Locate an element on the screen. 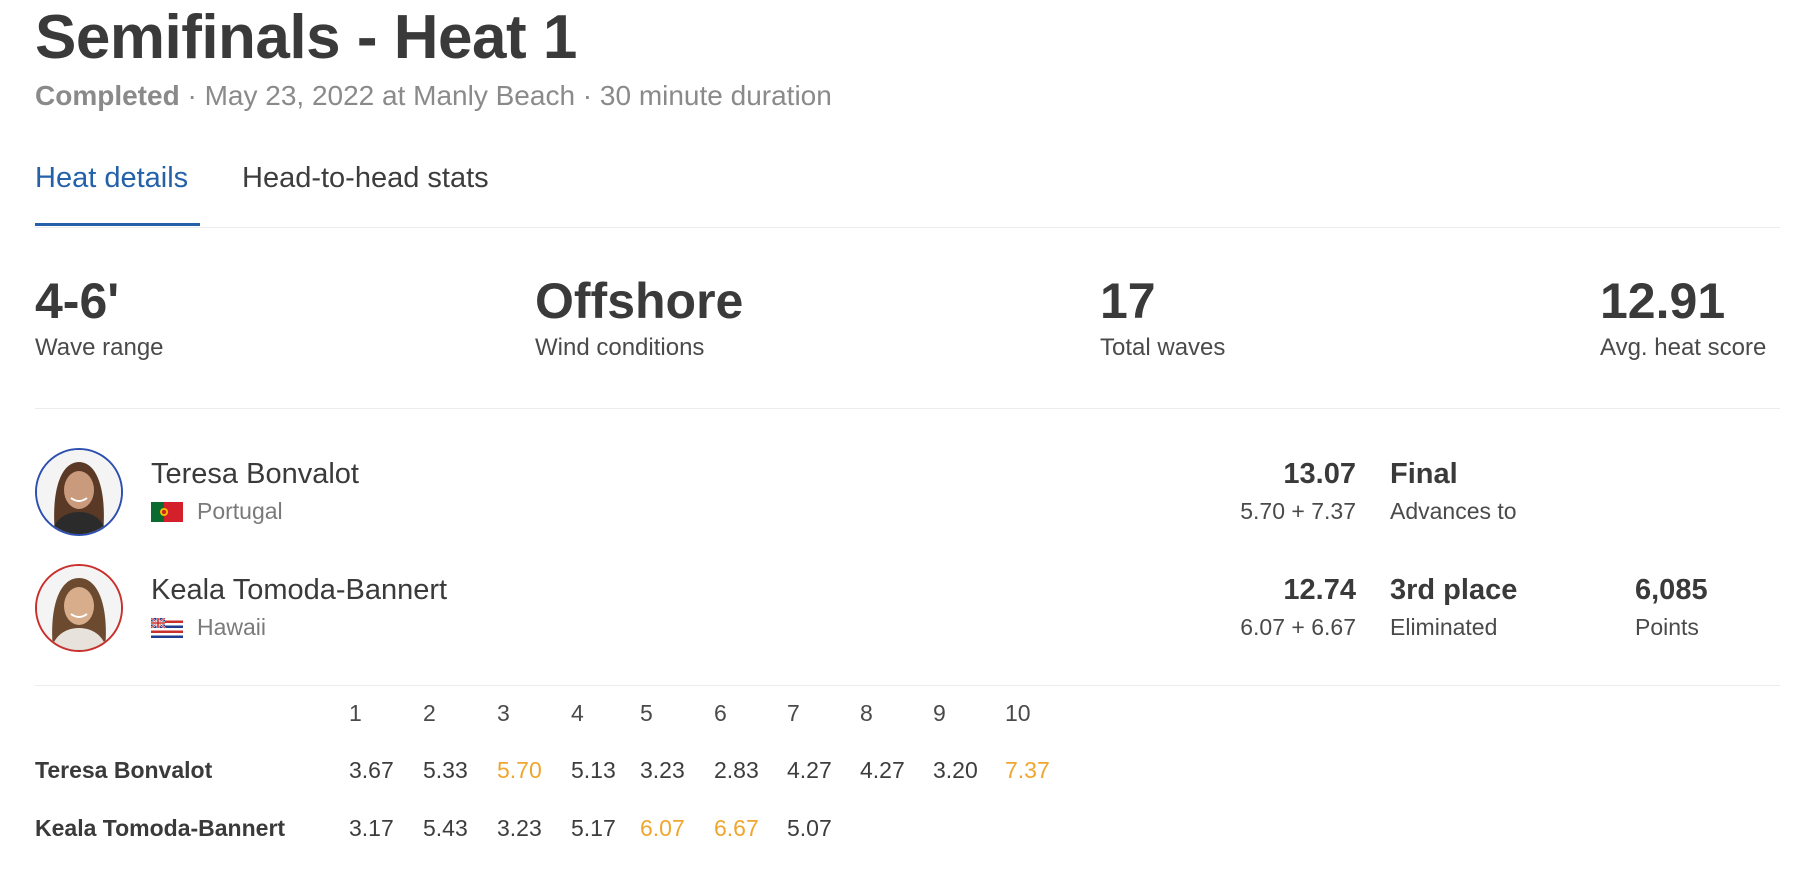 The width and height of the screenshot is (1806, 896). stat-value: Offshore is located at coordinates (639, 301).